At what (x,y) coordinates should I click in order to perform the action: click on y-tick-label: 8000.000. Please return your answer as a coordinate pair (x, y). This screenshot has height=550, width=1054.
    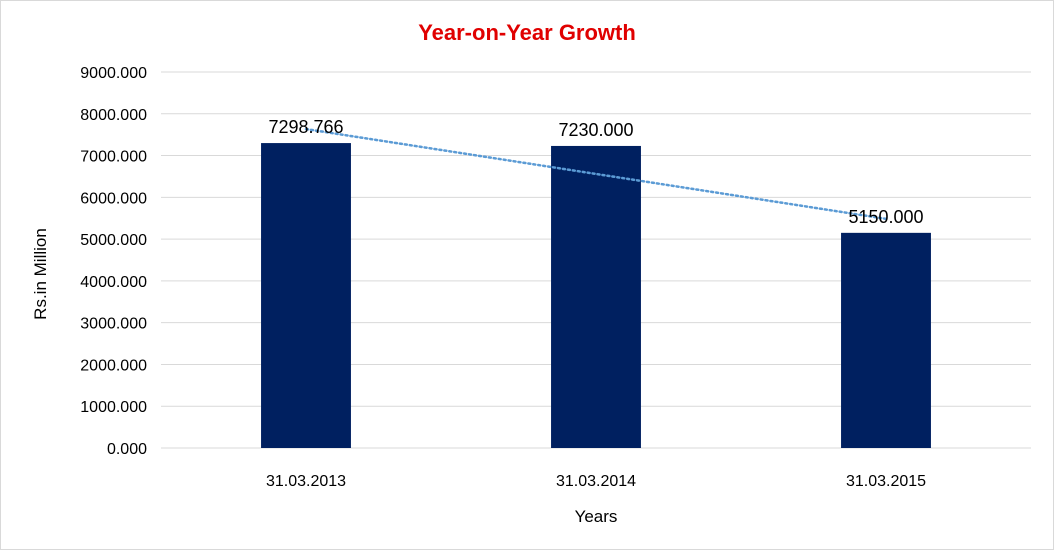
    Looking at the image, I should click on (113, 115).